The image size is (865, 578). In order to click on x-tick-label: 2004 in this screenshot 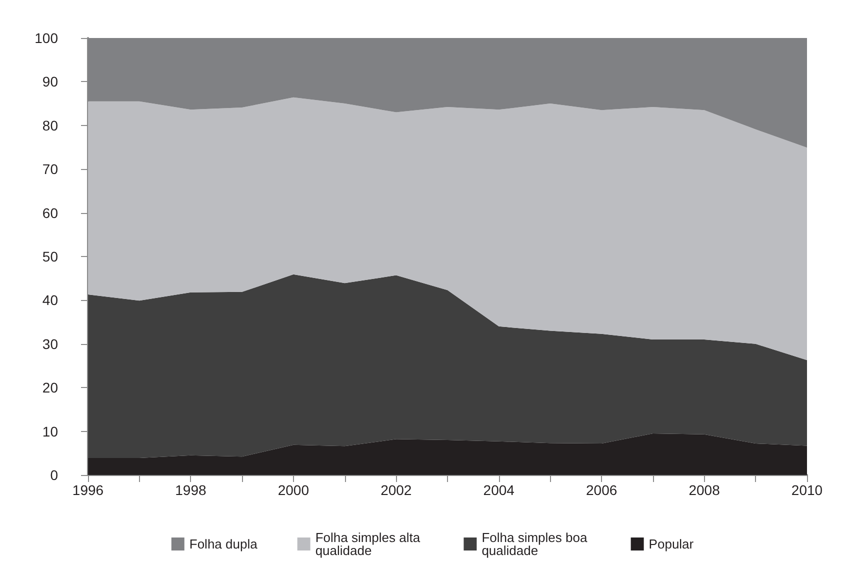, I will do `click(499, 490)`.